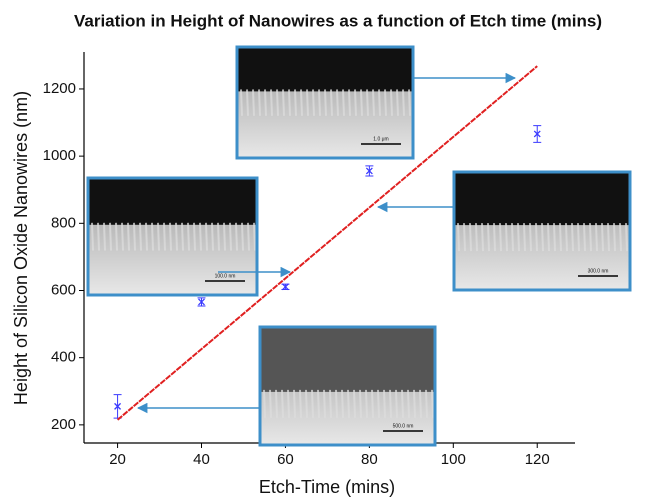 The height and width of the screenshot is (501, 655). What do you see at coordinates (63, 357) in the screenshot?
I see `y-tick-label: 400` at bounding box center [63, 357].